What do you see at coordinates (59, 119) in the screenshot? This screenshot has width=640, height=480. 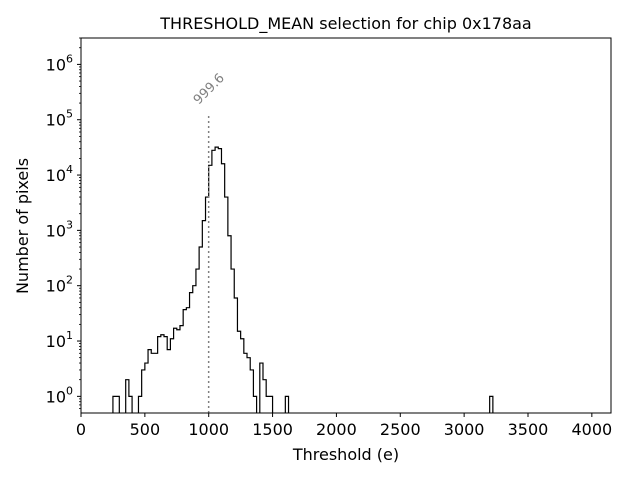 I see `y-tick-label: 10⁵` at bounding box center [59, 119].